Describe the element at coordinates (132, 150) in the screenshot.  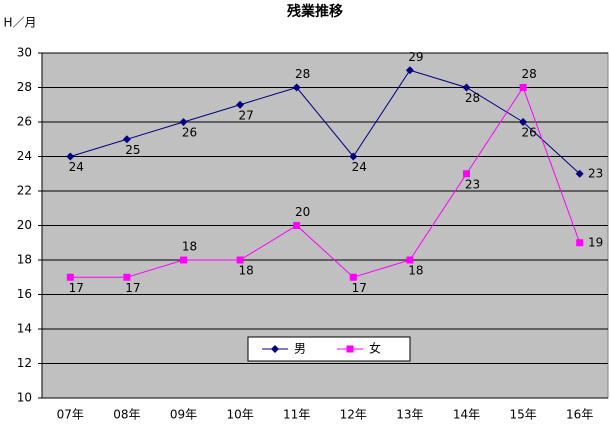
I see `data-label: 25` at that location.